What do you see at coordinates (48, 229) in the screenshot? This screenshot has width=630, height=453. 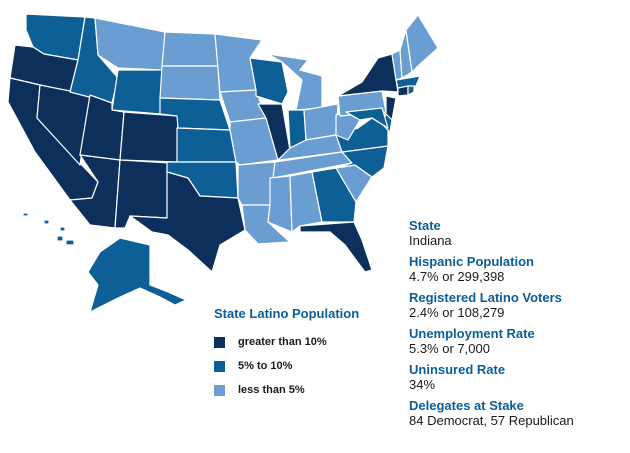 I see `state-hawaii` at bounding box center [48, 229].